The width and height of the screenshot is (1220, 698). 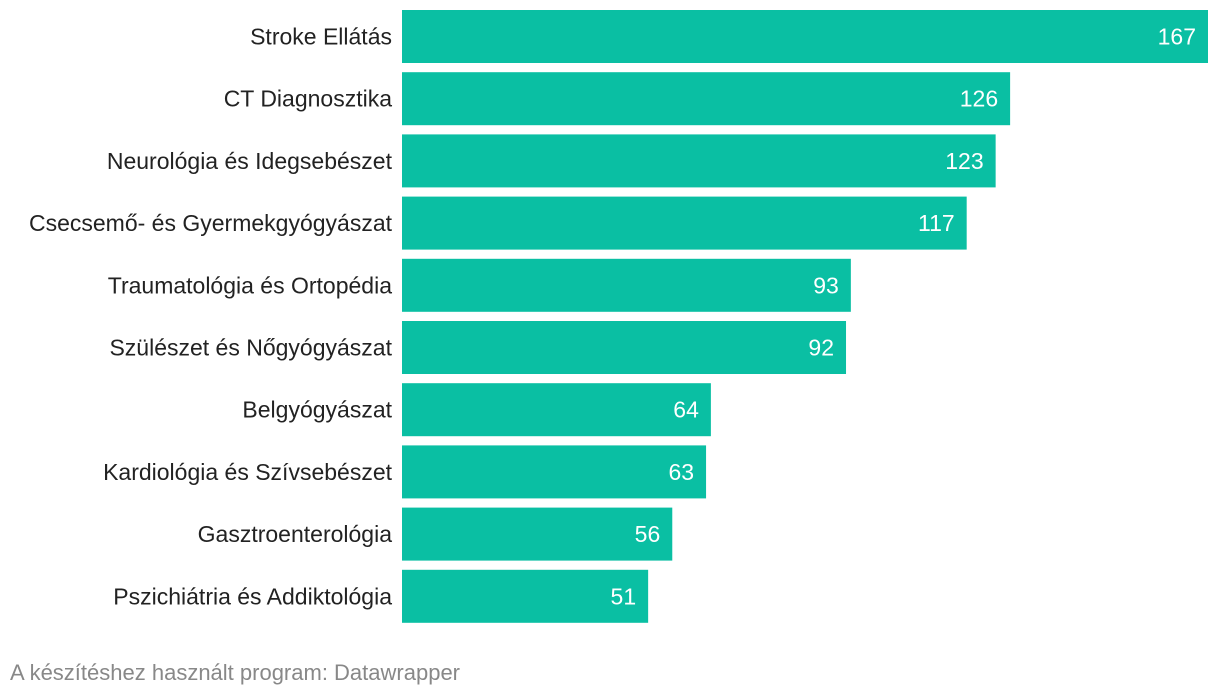 I want to click on category-label-7: Kardiológia és Szívsebészet, so click(x=248, y=472).